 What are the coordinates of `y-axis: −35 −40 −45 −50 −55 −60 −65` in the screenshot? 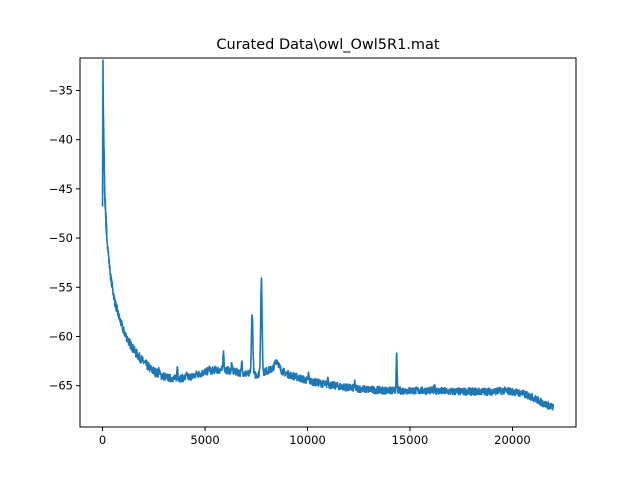 It's located at (64, 238).